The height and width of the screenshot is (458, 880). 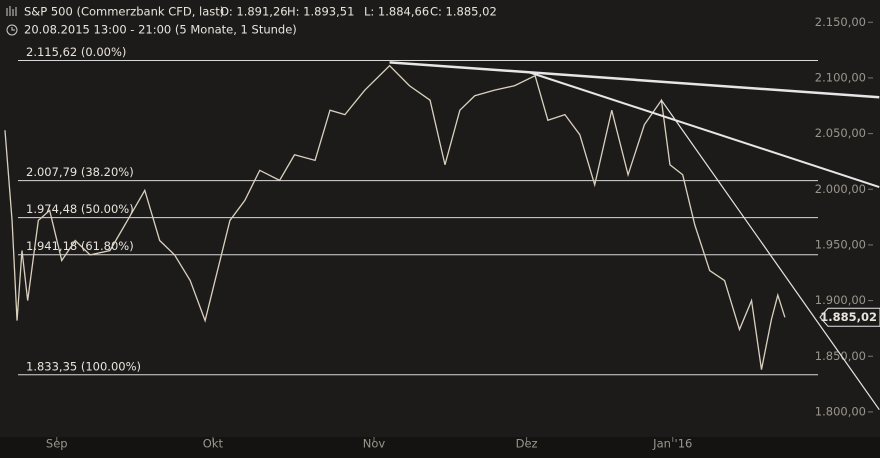 I want to click on y-tick-label: 2.100,00, so click(x=840, y=77).